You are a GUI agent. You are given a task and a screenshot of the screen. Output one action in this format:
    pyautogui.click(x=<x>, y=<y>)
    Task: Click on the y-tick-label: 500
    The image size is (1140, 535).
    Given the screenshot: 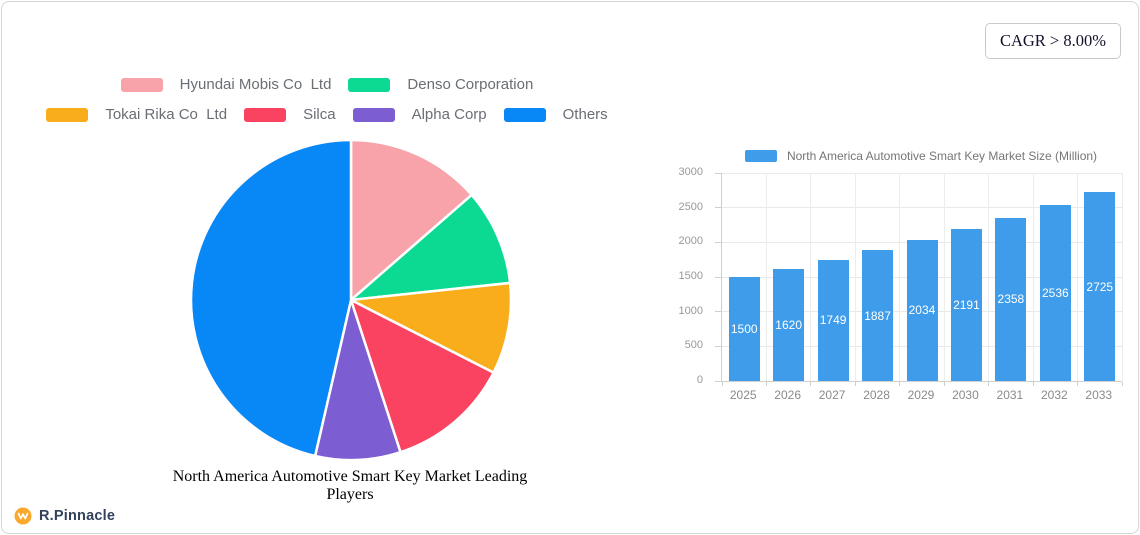 What is the action you would take?
    pyautogui.click(x=693, y=345)
    